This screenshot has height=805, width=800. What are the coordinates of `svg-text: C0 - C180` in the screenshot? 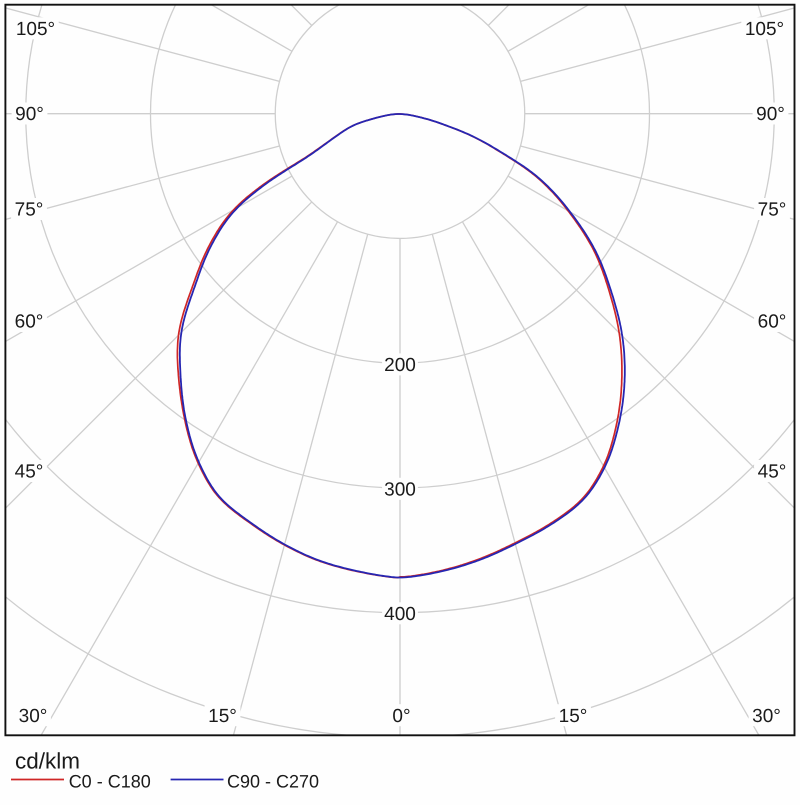 It's located at (110, 782).